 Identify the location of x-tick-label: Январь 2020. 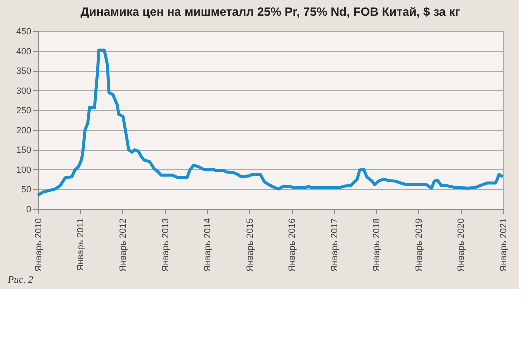
(461, 245).